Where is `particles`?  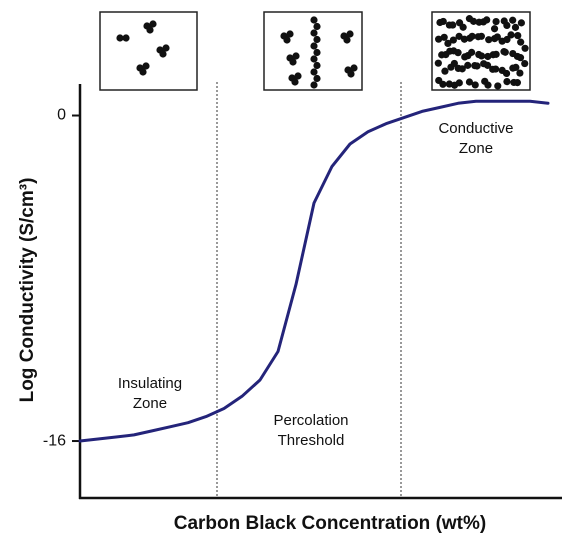 particles is located at coordinates (322, 52).